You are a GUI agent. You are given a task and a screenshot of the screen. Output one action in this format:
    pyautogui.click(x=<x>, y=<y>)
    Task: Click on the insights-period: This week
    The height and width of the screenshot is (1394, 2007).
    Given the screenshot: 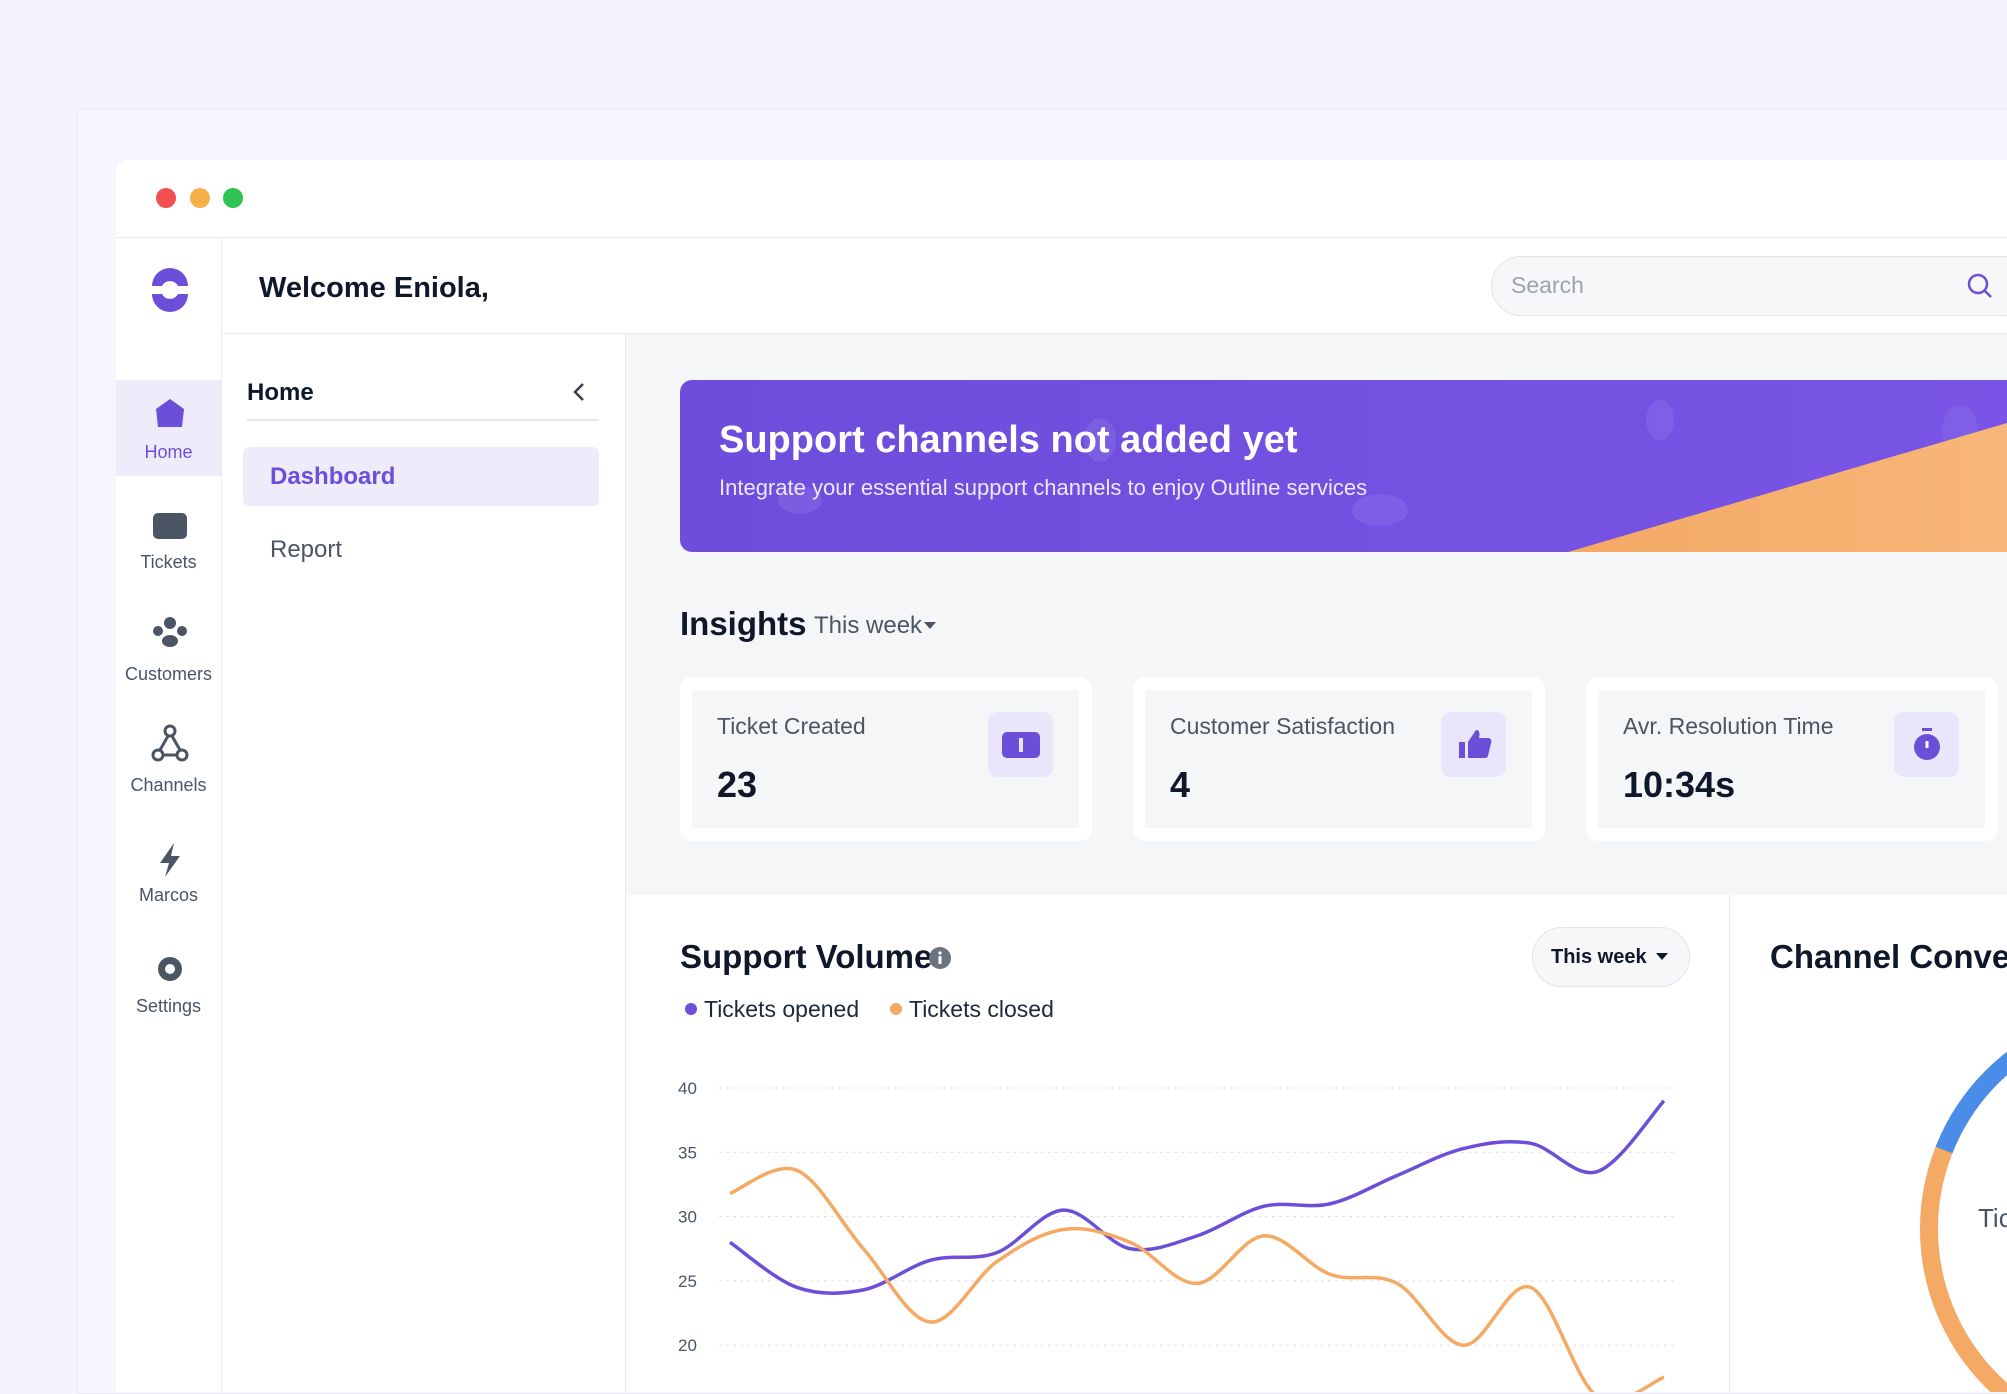 What is the action you would take?
    pyautogui.click(x=868, y=625)
    